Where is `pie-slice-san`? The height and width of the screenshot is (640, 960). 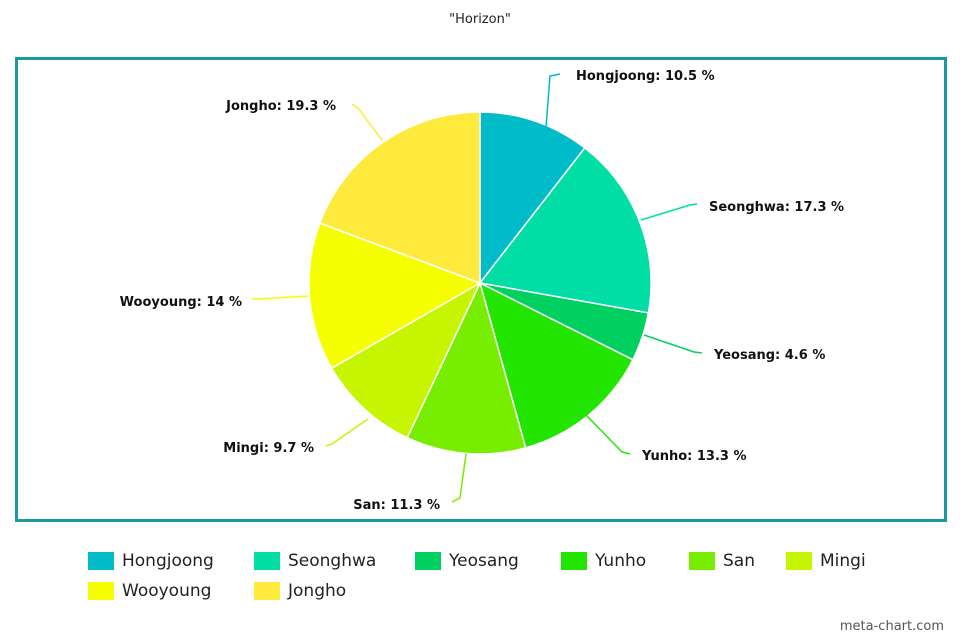 pie-slice-san is located at coordinates (466, 367).